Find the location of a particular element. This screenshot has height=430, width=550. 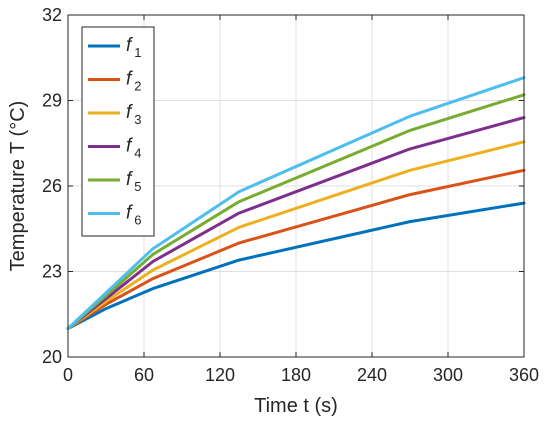

y-tick-label: 26 is located at coordinates (52, 186).